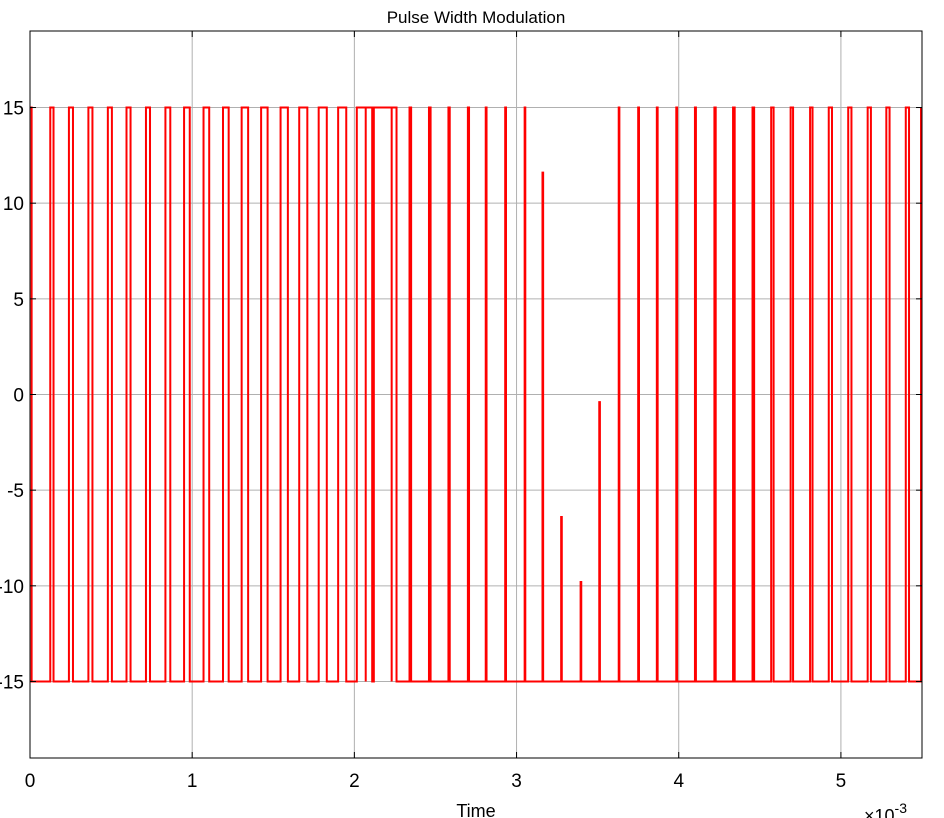  Describe the element at coordinates (678, 781) in the screenshot. I see `x-tick-label: 4` at that location.